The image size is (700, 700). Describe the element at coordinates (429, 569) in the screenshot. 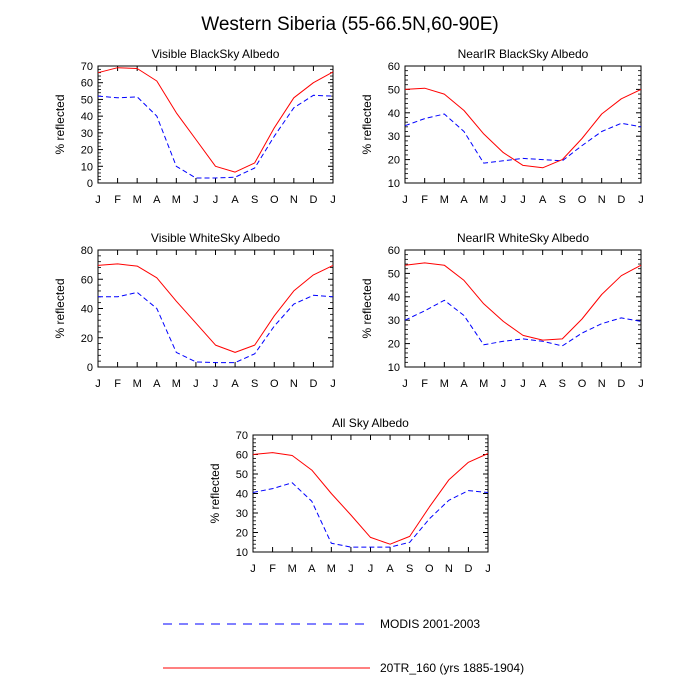

I see `panel-all-sky-albedo-xtick-label: O` at that location.